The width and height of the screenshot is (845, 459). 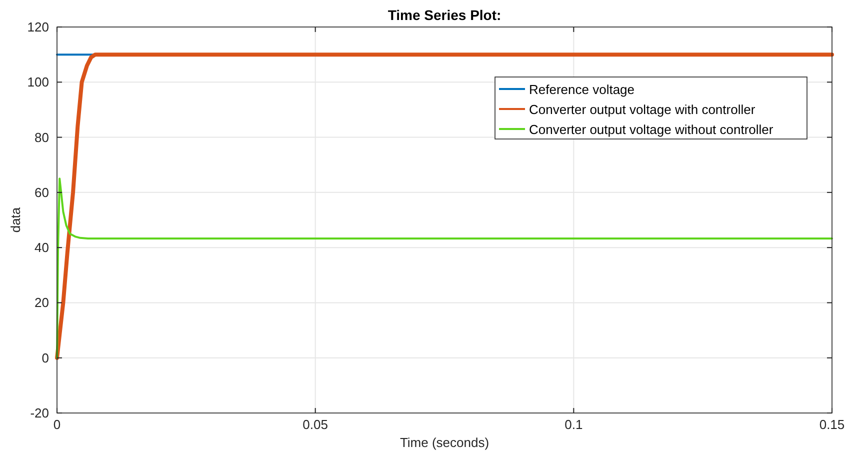 What do you see at coordinates (41, 302) in the screenshot?
I see `y-tick-label: 20` at bounding box center [41, 302].